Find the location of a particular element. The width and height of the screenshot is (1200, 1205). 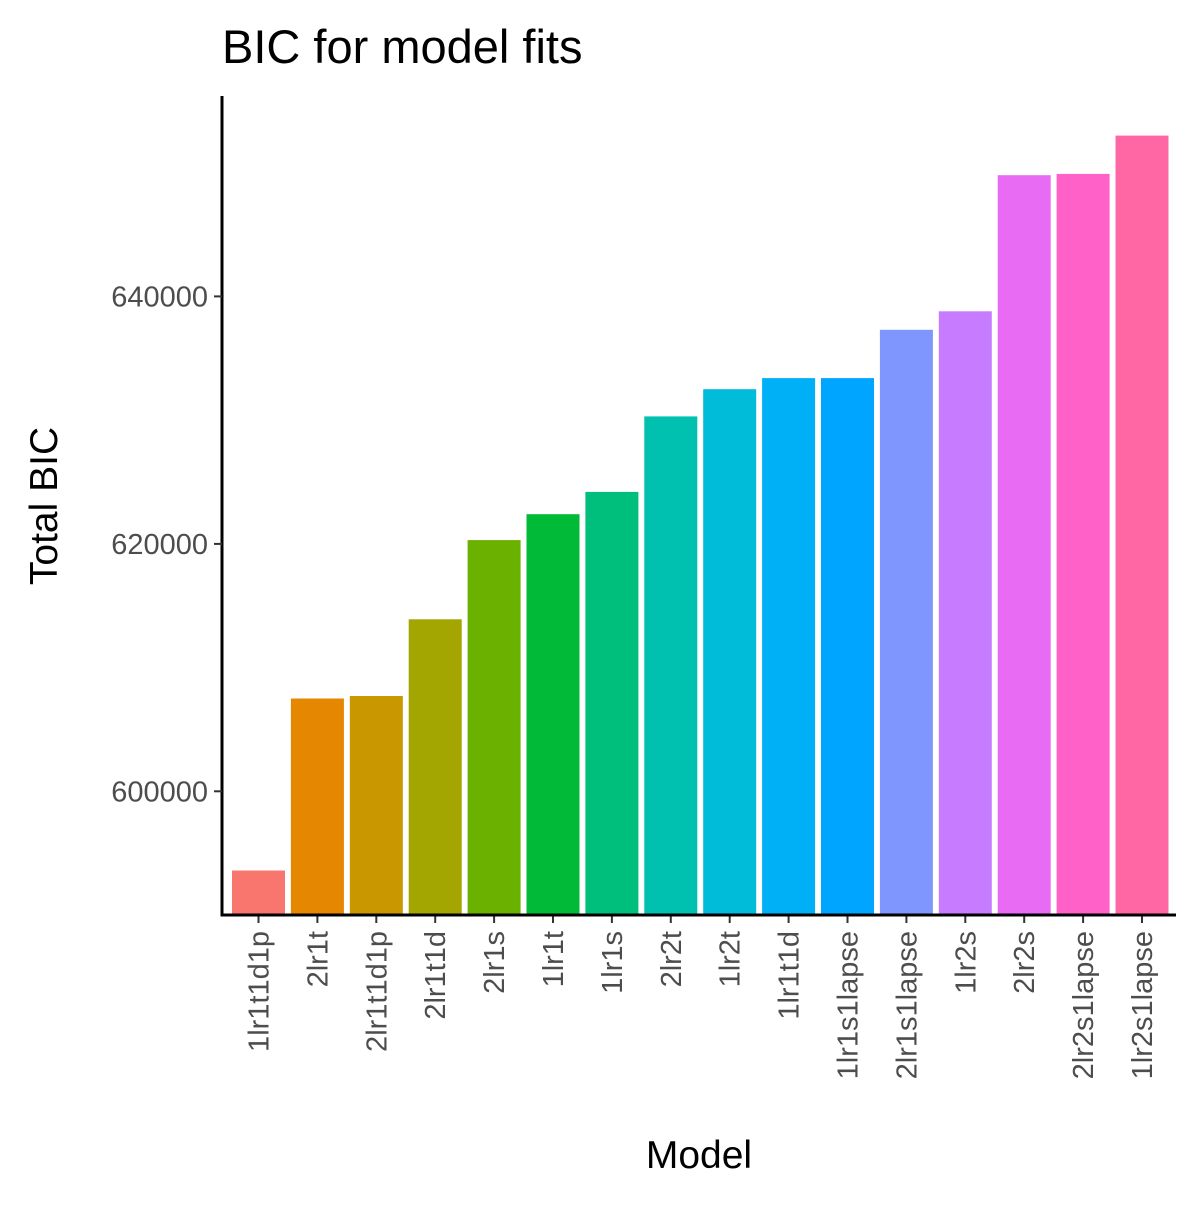

bar-1lr2s1lapse is located at coordinates (1142, 525).